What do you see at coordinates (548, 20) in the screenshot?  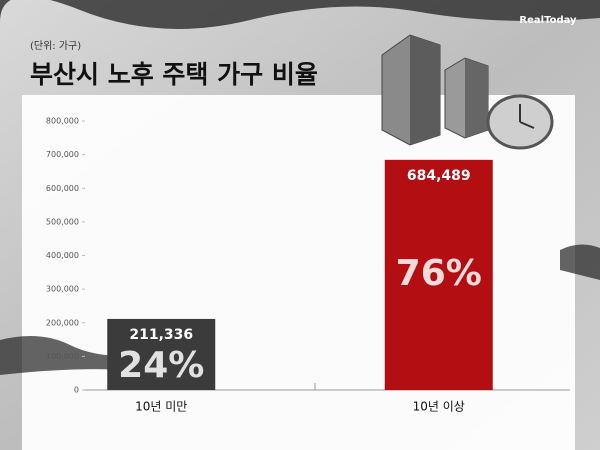 I see `brand: RealToday` at bounding box center [548, 20].